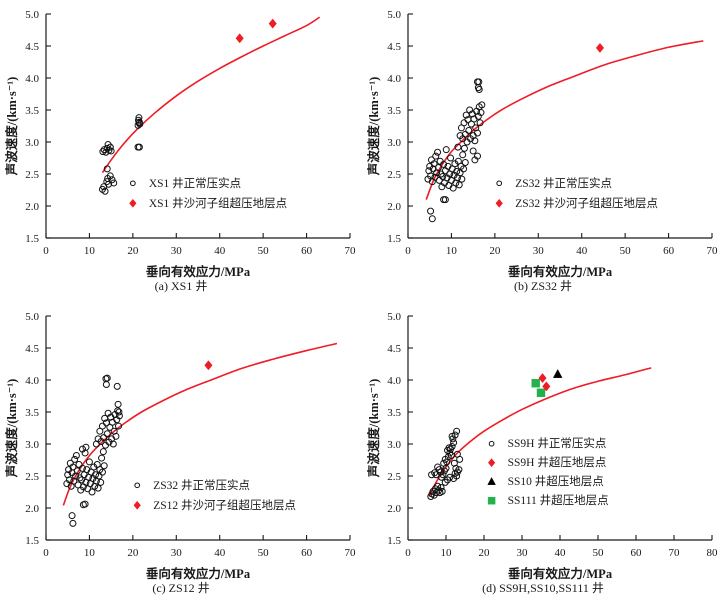  Describe the element at coordinates (32, 175) in the screenshot. I see `y-tick-label: 2.5` at that location.